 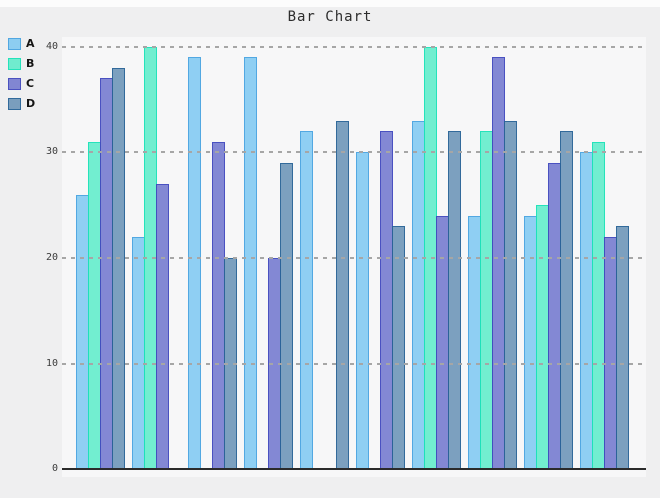 I want to click on x-axis-line, so click(x=354, y=469).